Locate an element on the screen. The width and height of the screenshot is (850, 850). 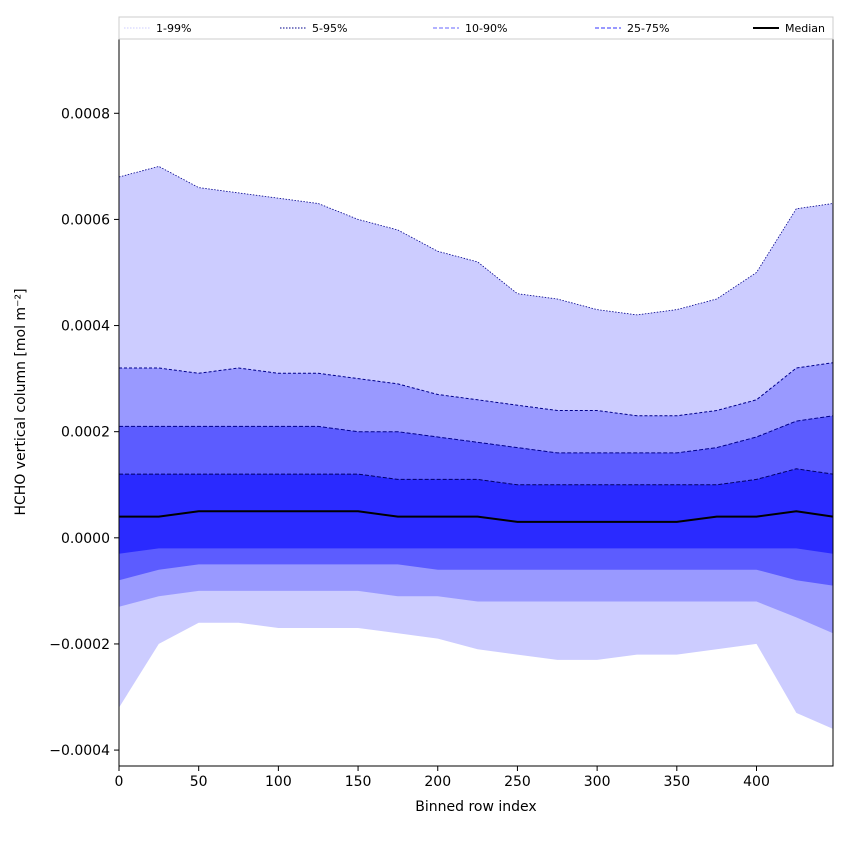
x-tick-label: 400 is located at coordinates (756, 782).